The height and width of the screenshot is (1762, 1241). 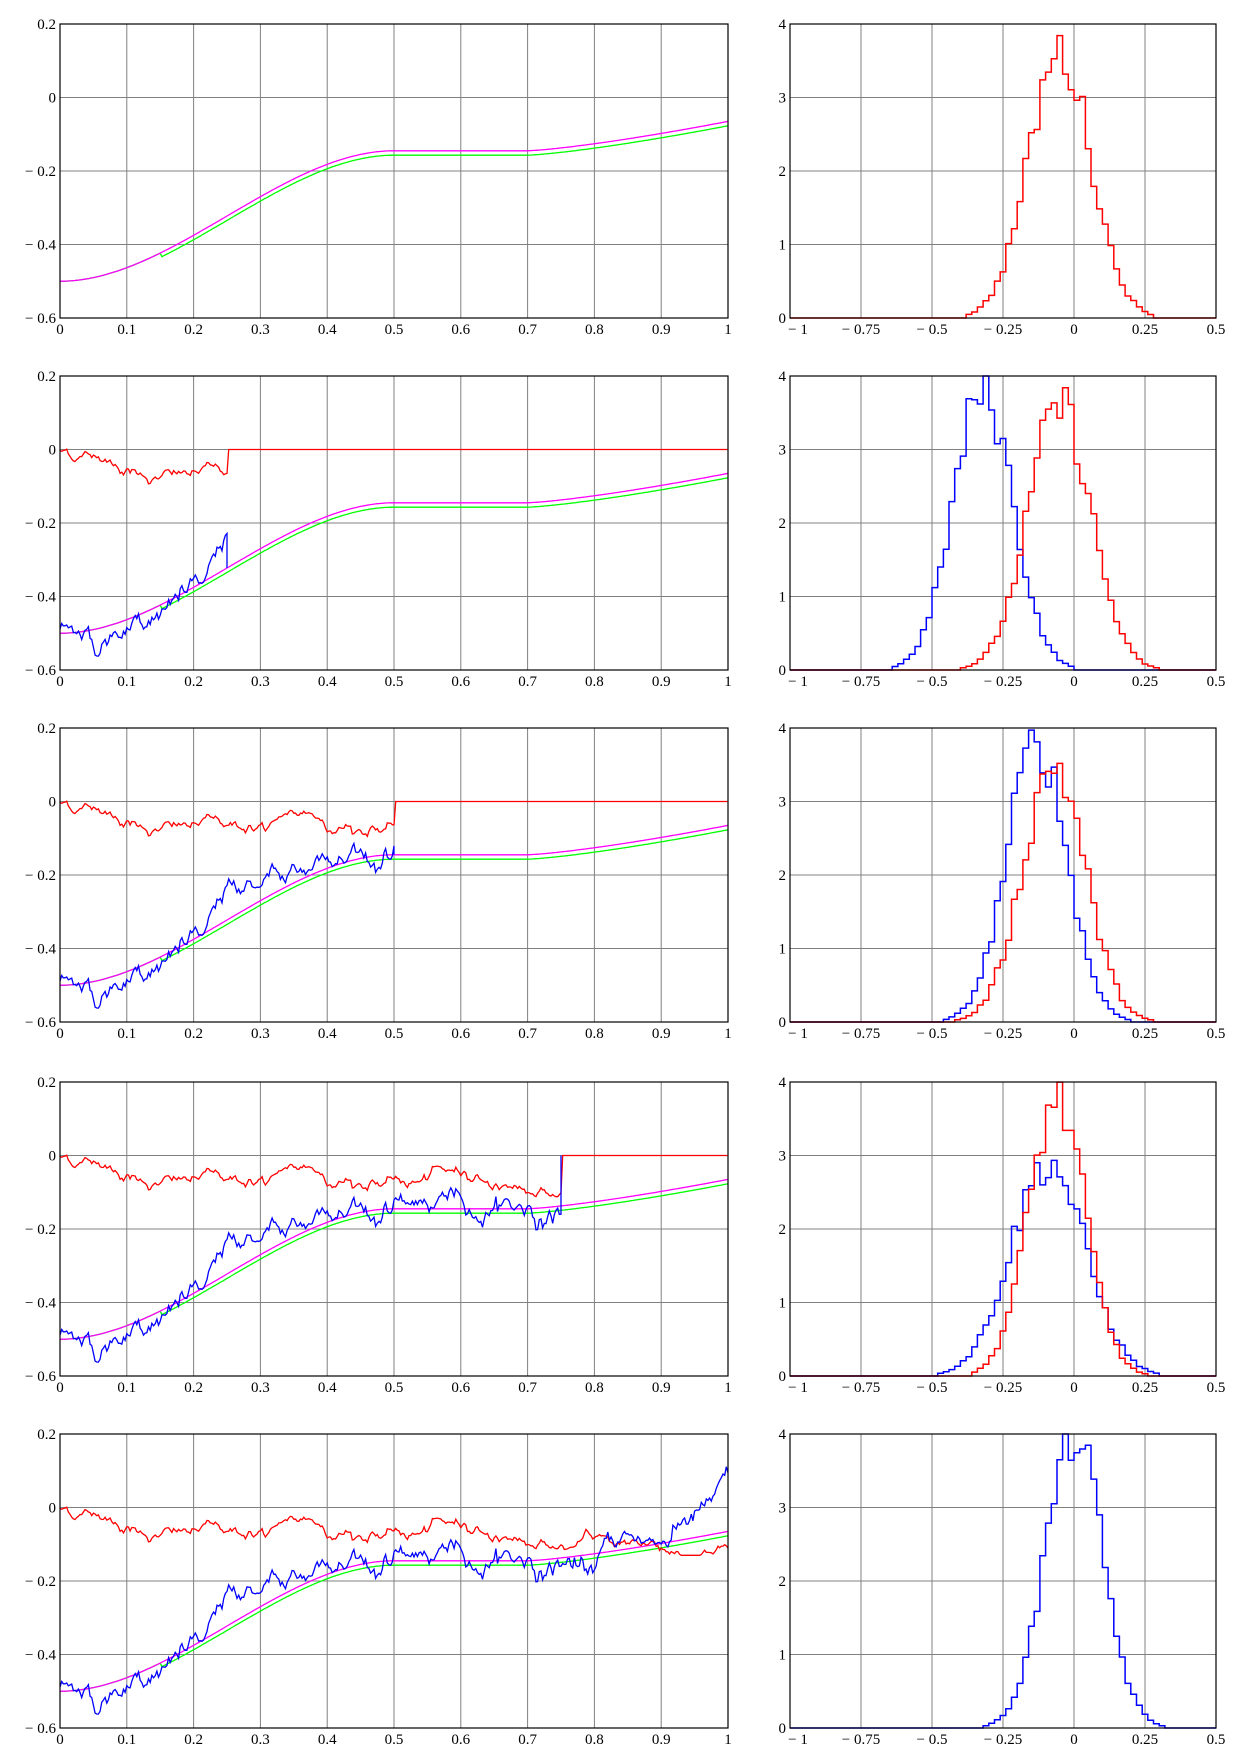 I want to click on histogram-2: − 1 − 0.75 − 0.5 − 0.25 0 0.25 0.5 4 3 2 1 0, so click(x=1002, y=529).